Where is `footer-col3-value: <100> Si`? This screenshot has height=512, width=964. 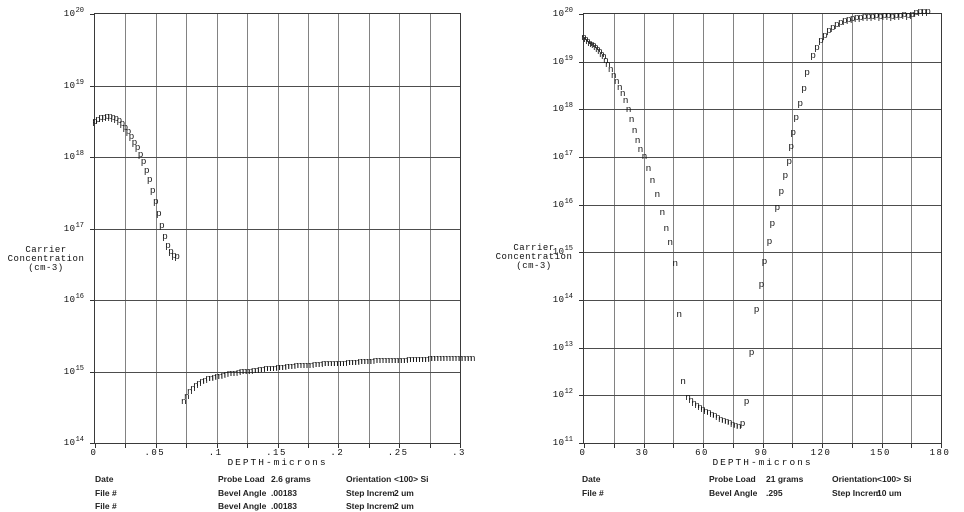 footer-col3-value: <100> Si is located at coordinates (894, 479).